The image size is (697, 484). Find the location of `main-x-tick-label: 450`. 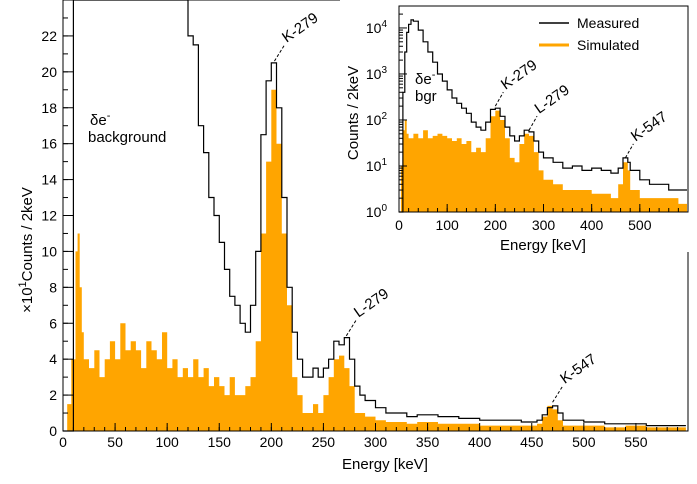

main-x-tick-label: 450 is located at coordinates (532, 442).